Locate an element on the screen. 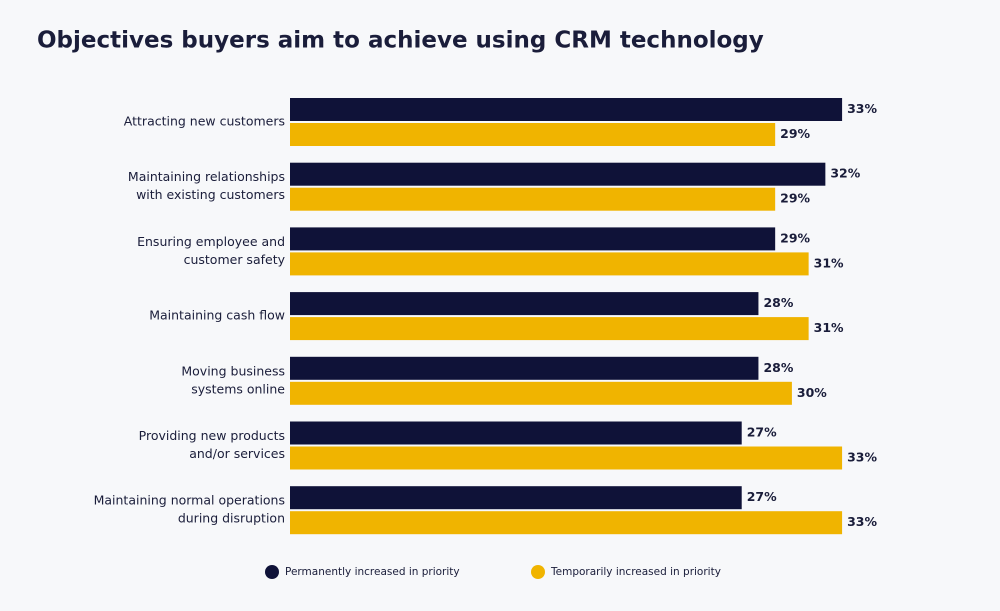 Image resolution: width=1000 pixels, height=611 pixels. category-label: Maintaining normal operations is located at coordinates (189, 500).